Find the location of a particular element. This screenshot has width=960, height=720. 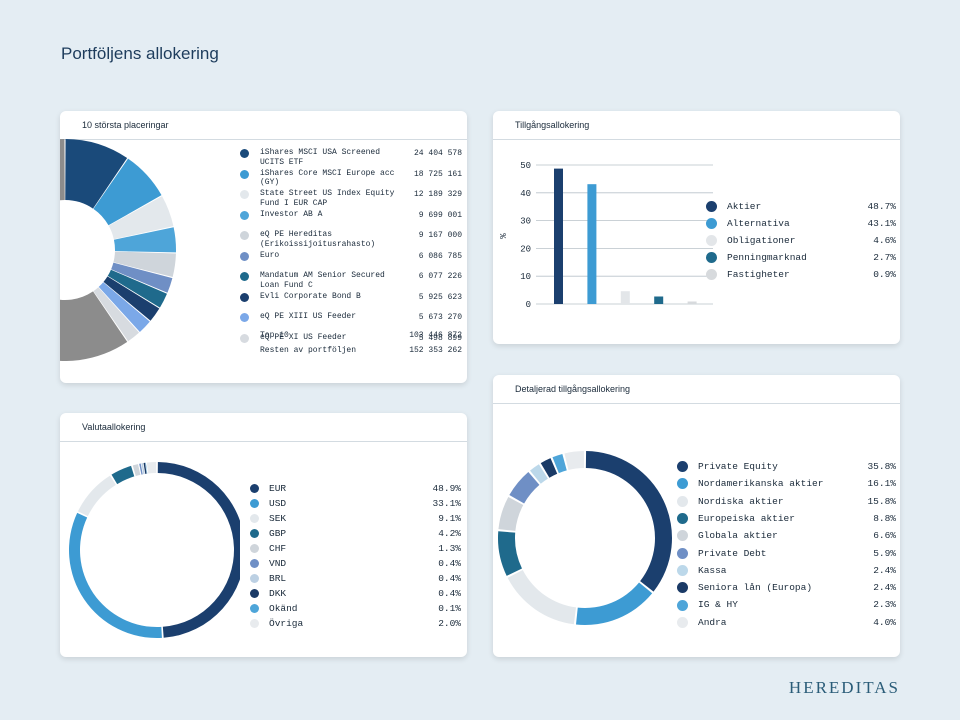

legend-value: 33.1% is located at coordinates (446, 503).